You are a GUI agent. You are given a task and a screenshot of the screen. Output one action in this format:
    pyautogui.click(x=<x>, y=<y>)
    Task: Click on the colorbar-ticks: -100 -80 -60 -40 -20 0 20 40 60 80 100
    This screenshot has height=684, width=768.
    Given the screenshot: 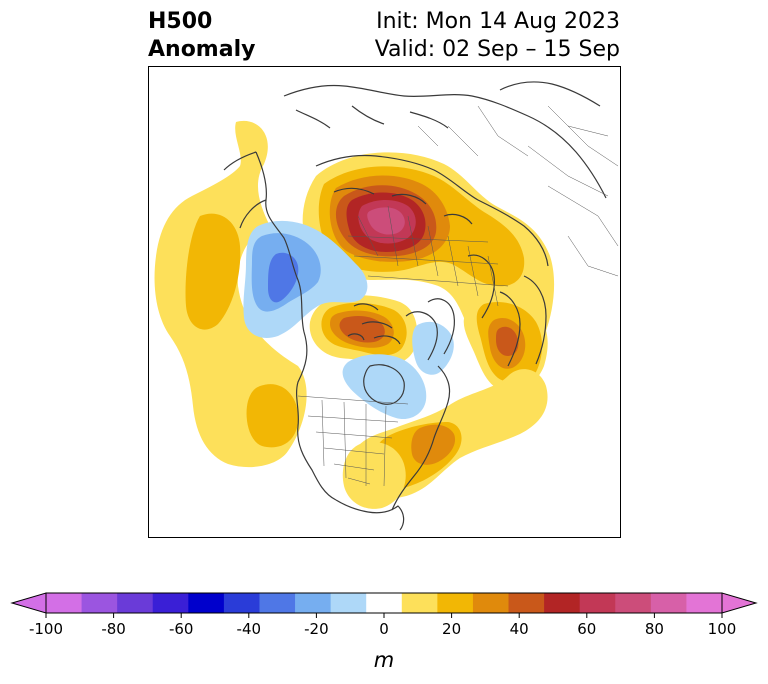 What is the action you would take?
    pyautogui.click(x=382, y=625)
    